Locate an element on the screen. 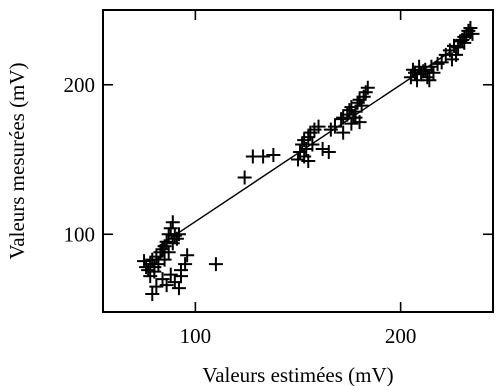 This screenshot has height=386, width=497. x-axis-label: Valeurs estimées (mV) is located at coordinates (297, 374).